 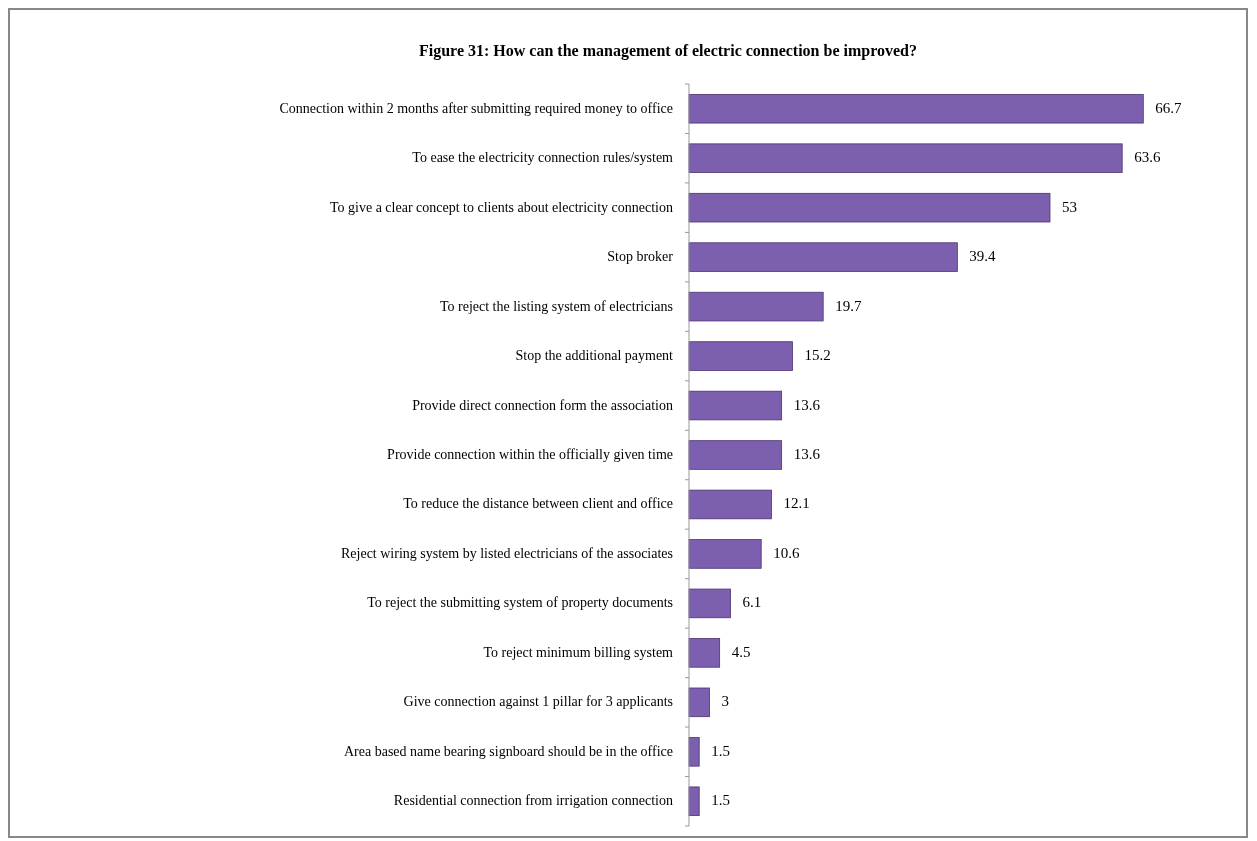 I want to click on y-tick-label: Connection within 2 months after submitting required money to office, so click(x=476, y=108).